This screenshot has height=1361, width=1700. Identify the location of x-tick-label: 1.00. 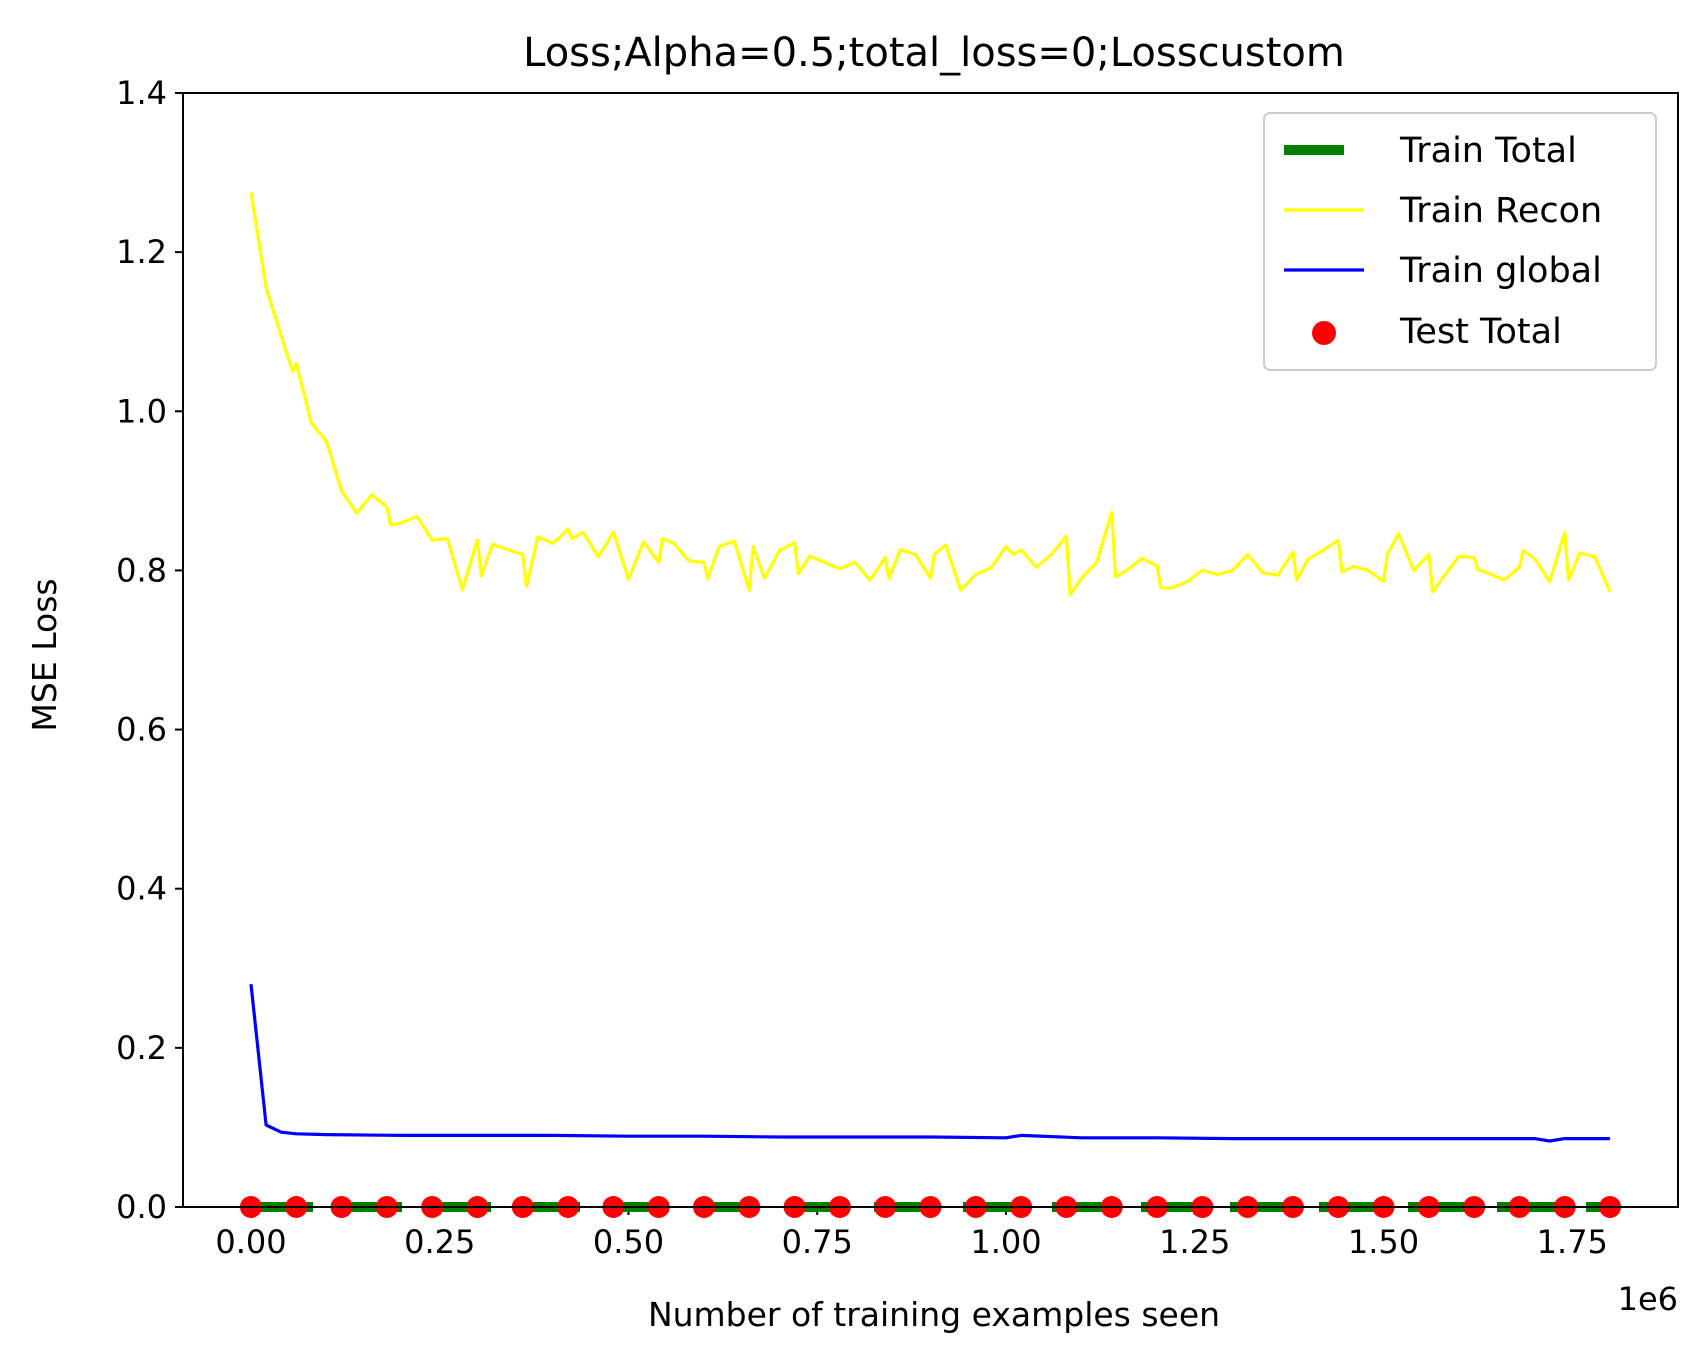
(1005, 1242).